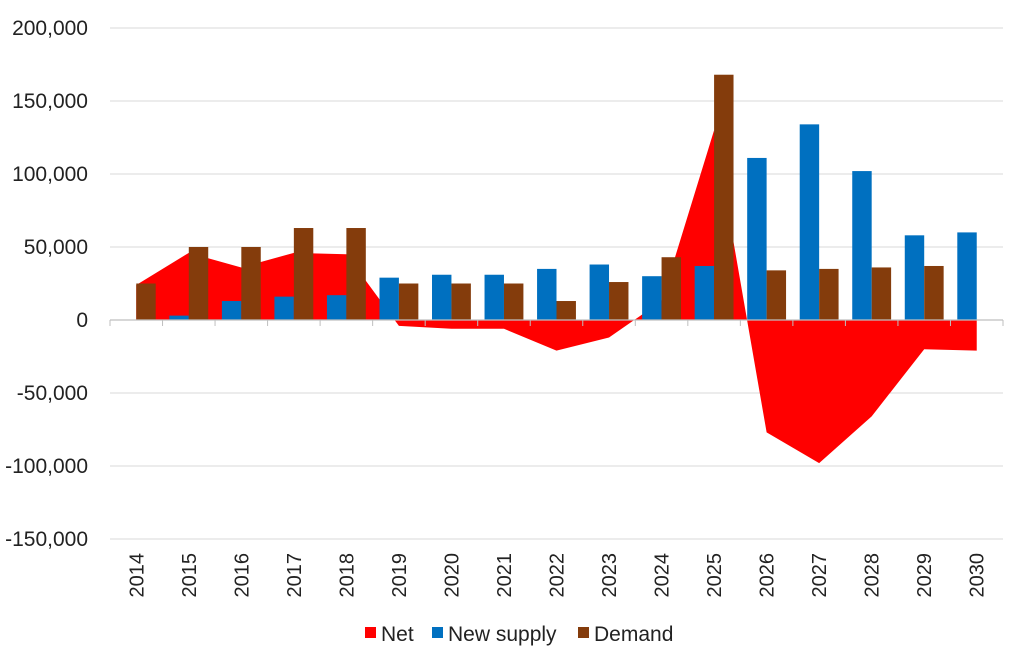 The width and height of the screenshot is (1024, 670). What do you see at coordinates (137, 575) in the screenshot?
I see `x-tick-label: 2014` at bounding box center [137, 575].